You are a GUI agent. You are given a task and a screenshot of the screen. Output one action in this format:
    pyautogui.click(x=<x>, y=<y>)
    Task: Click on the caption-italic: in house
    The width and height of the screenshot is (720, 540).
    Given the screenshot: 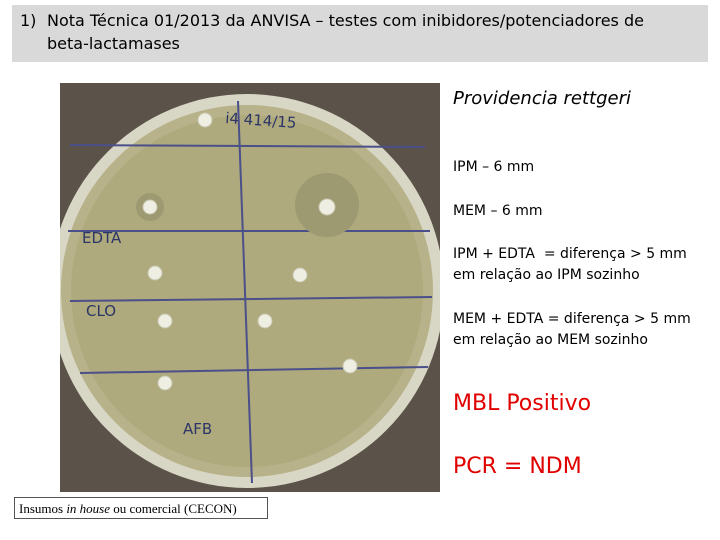 What is the action you would take?
    pyautogui.click(x=88, y=508)
    